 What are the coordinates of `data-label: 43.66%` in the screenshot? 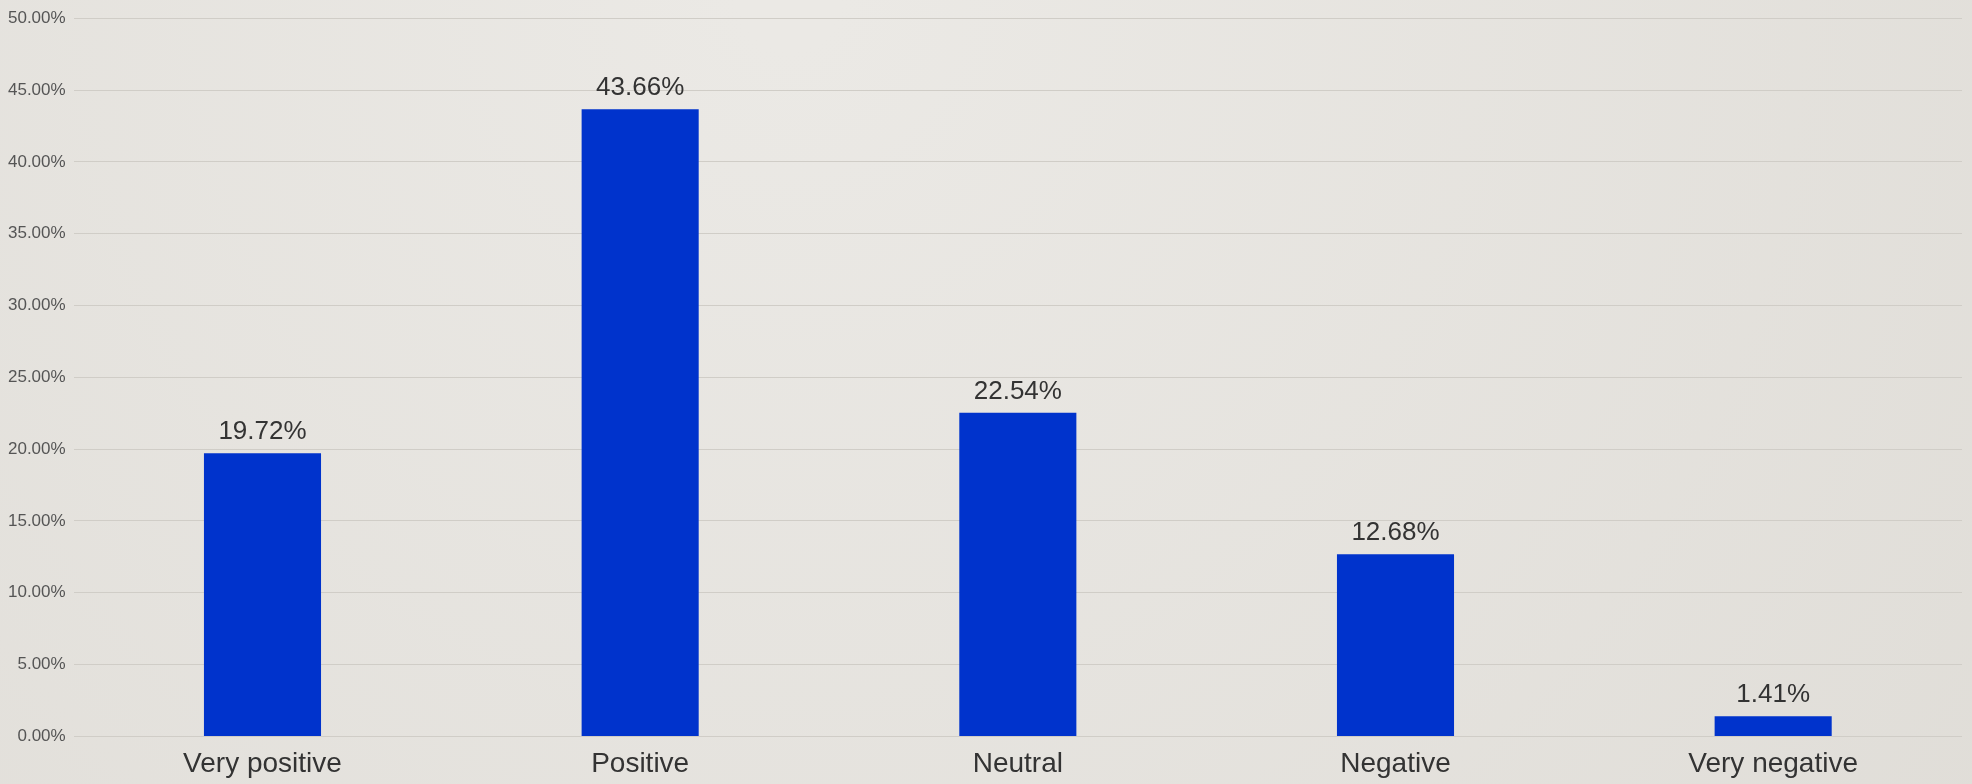 It's located at (640, 86).